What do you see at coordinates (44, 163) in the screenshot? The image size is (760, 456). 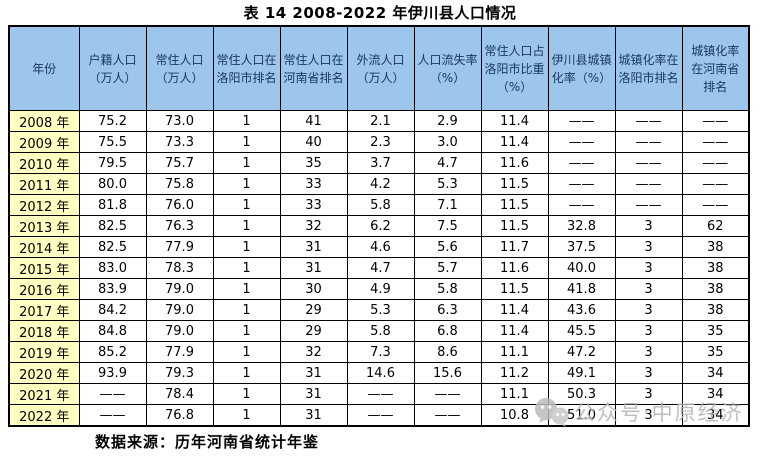 I see `year-cell: 2010 年` at bounding box center [44, 163].